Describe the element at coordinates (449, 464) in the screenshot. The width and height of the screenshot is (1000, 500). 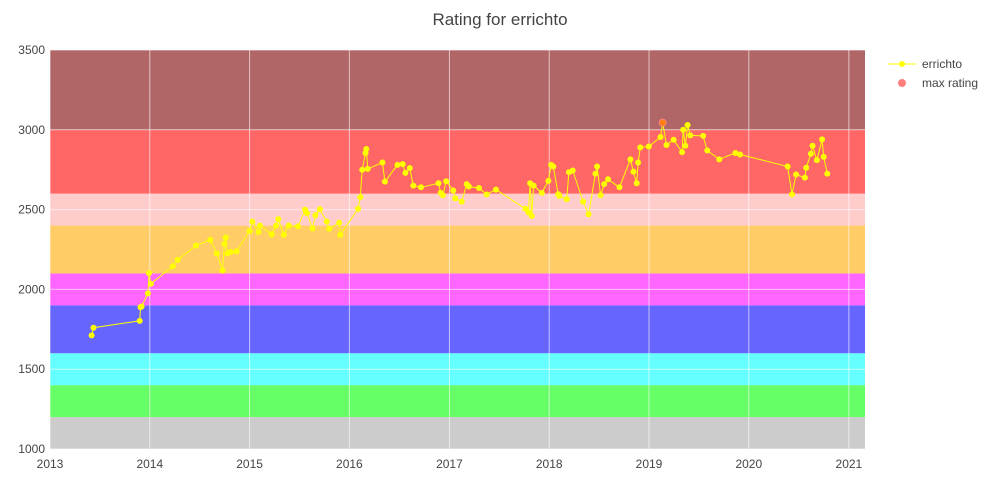
I see `x-tick-label: 2017` at that location.